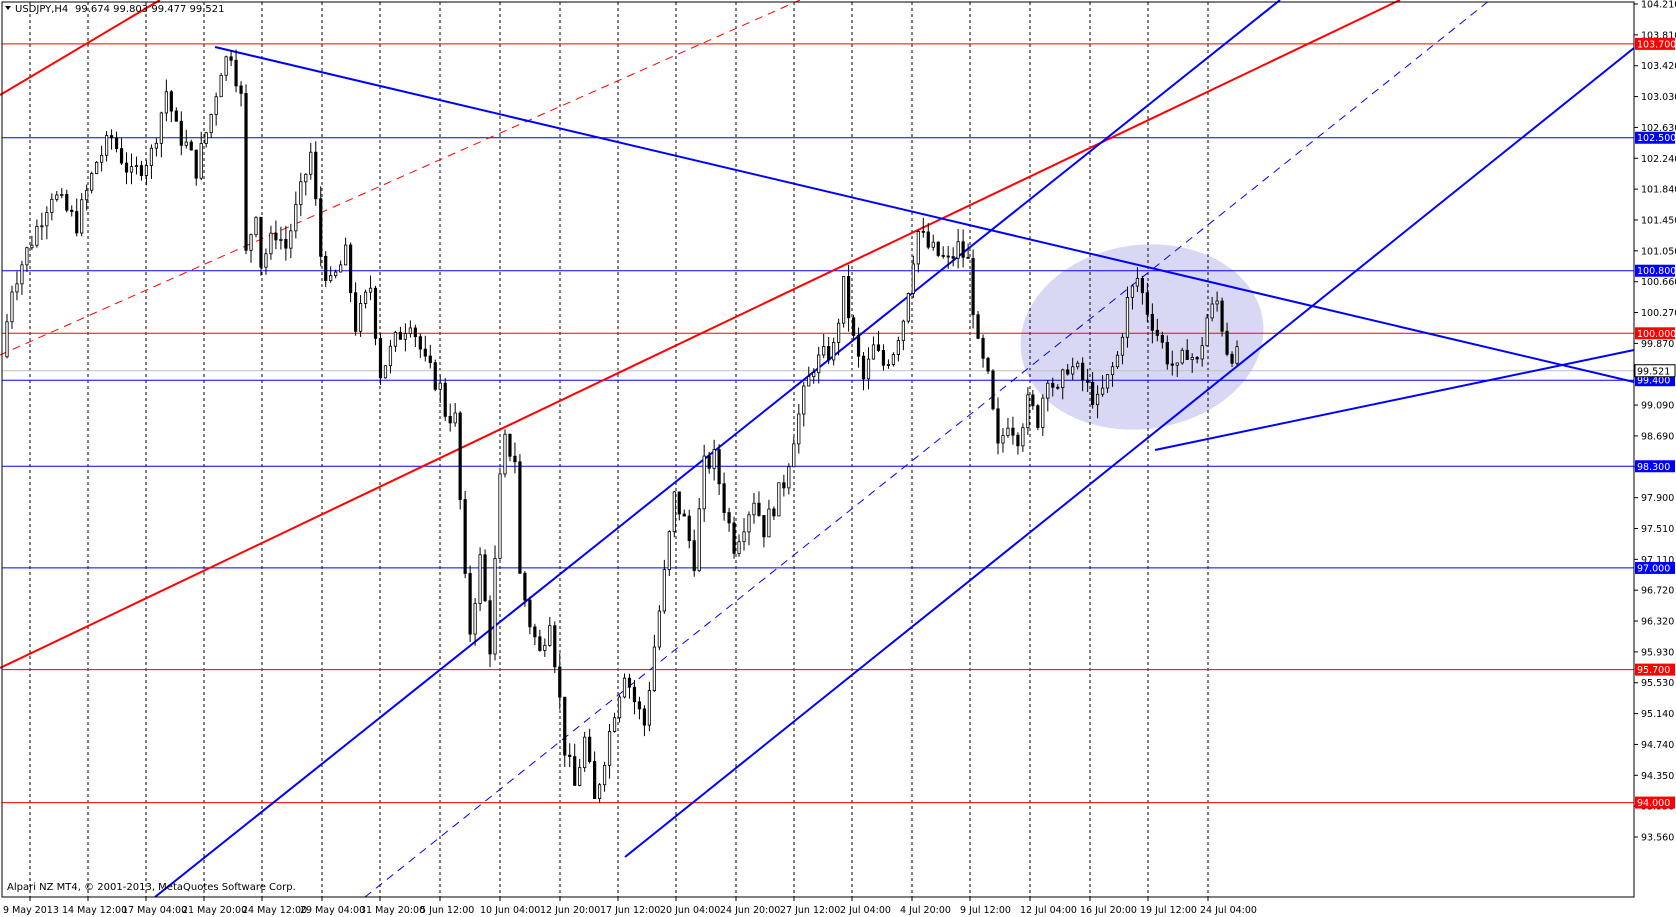  Describe the element at coordinates (1048, 910) in the screenshot. I see `x-tick-label: 12 Jul 04:00` at that location.